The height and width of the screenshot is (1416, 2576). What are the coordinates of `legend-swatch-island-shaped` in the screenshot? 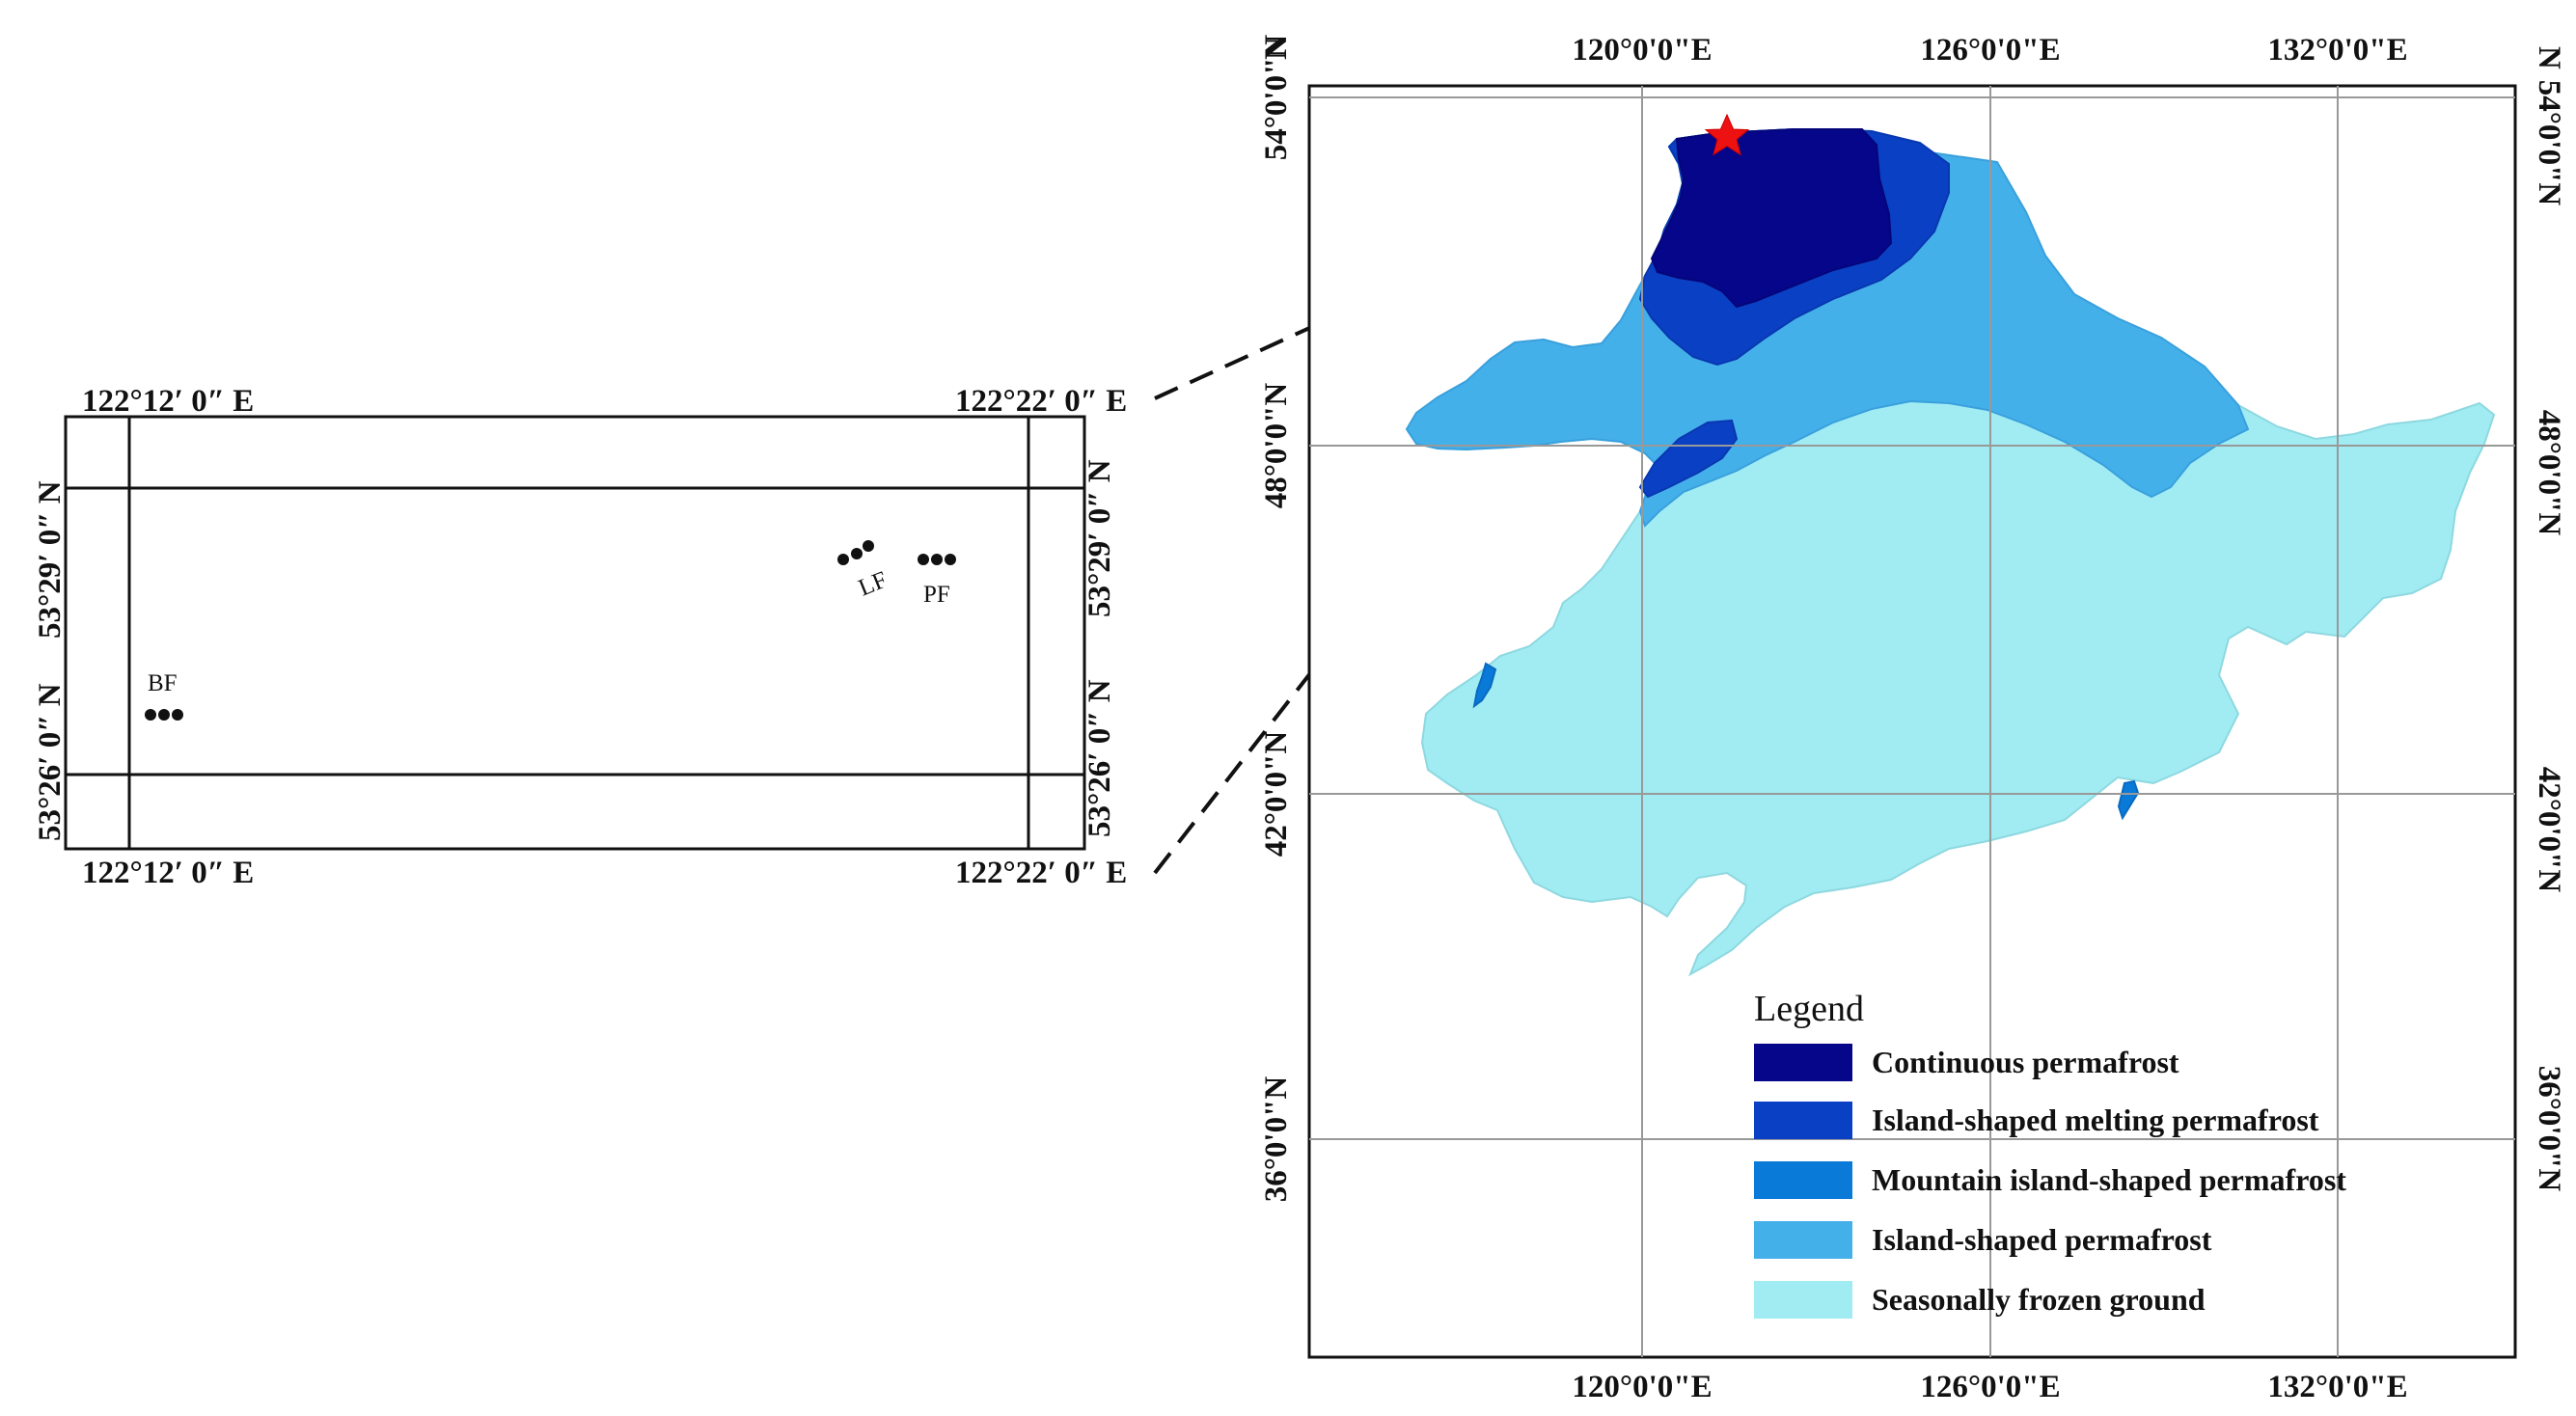 It's located at (1803, 1240).